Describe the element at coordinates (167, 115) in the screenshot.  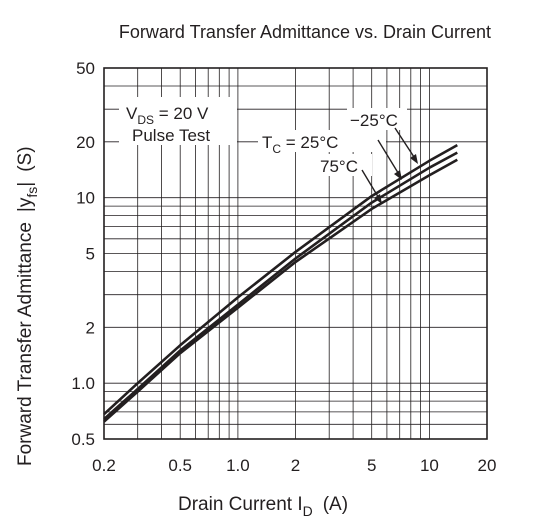
I see `vds-condition: VDS = 20 V` at that location.